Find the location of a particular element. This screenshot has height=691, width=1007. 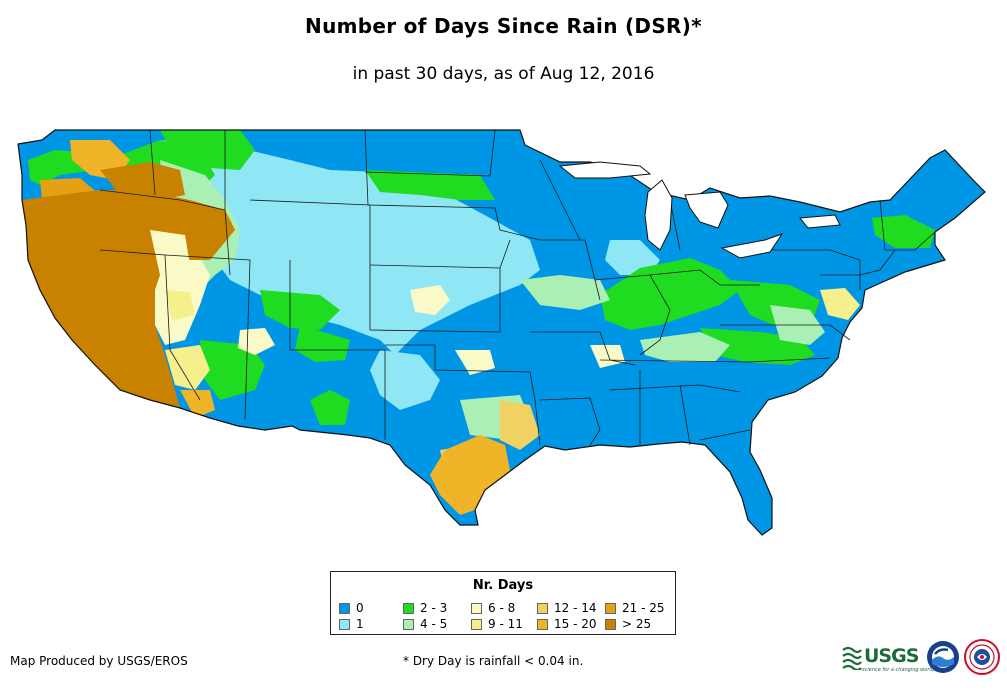

legend-item-5: 9 - 11 is located at coordinates (497, 625).